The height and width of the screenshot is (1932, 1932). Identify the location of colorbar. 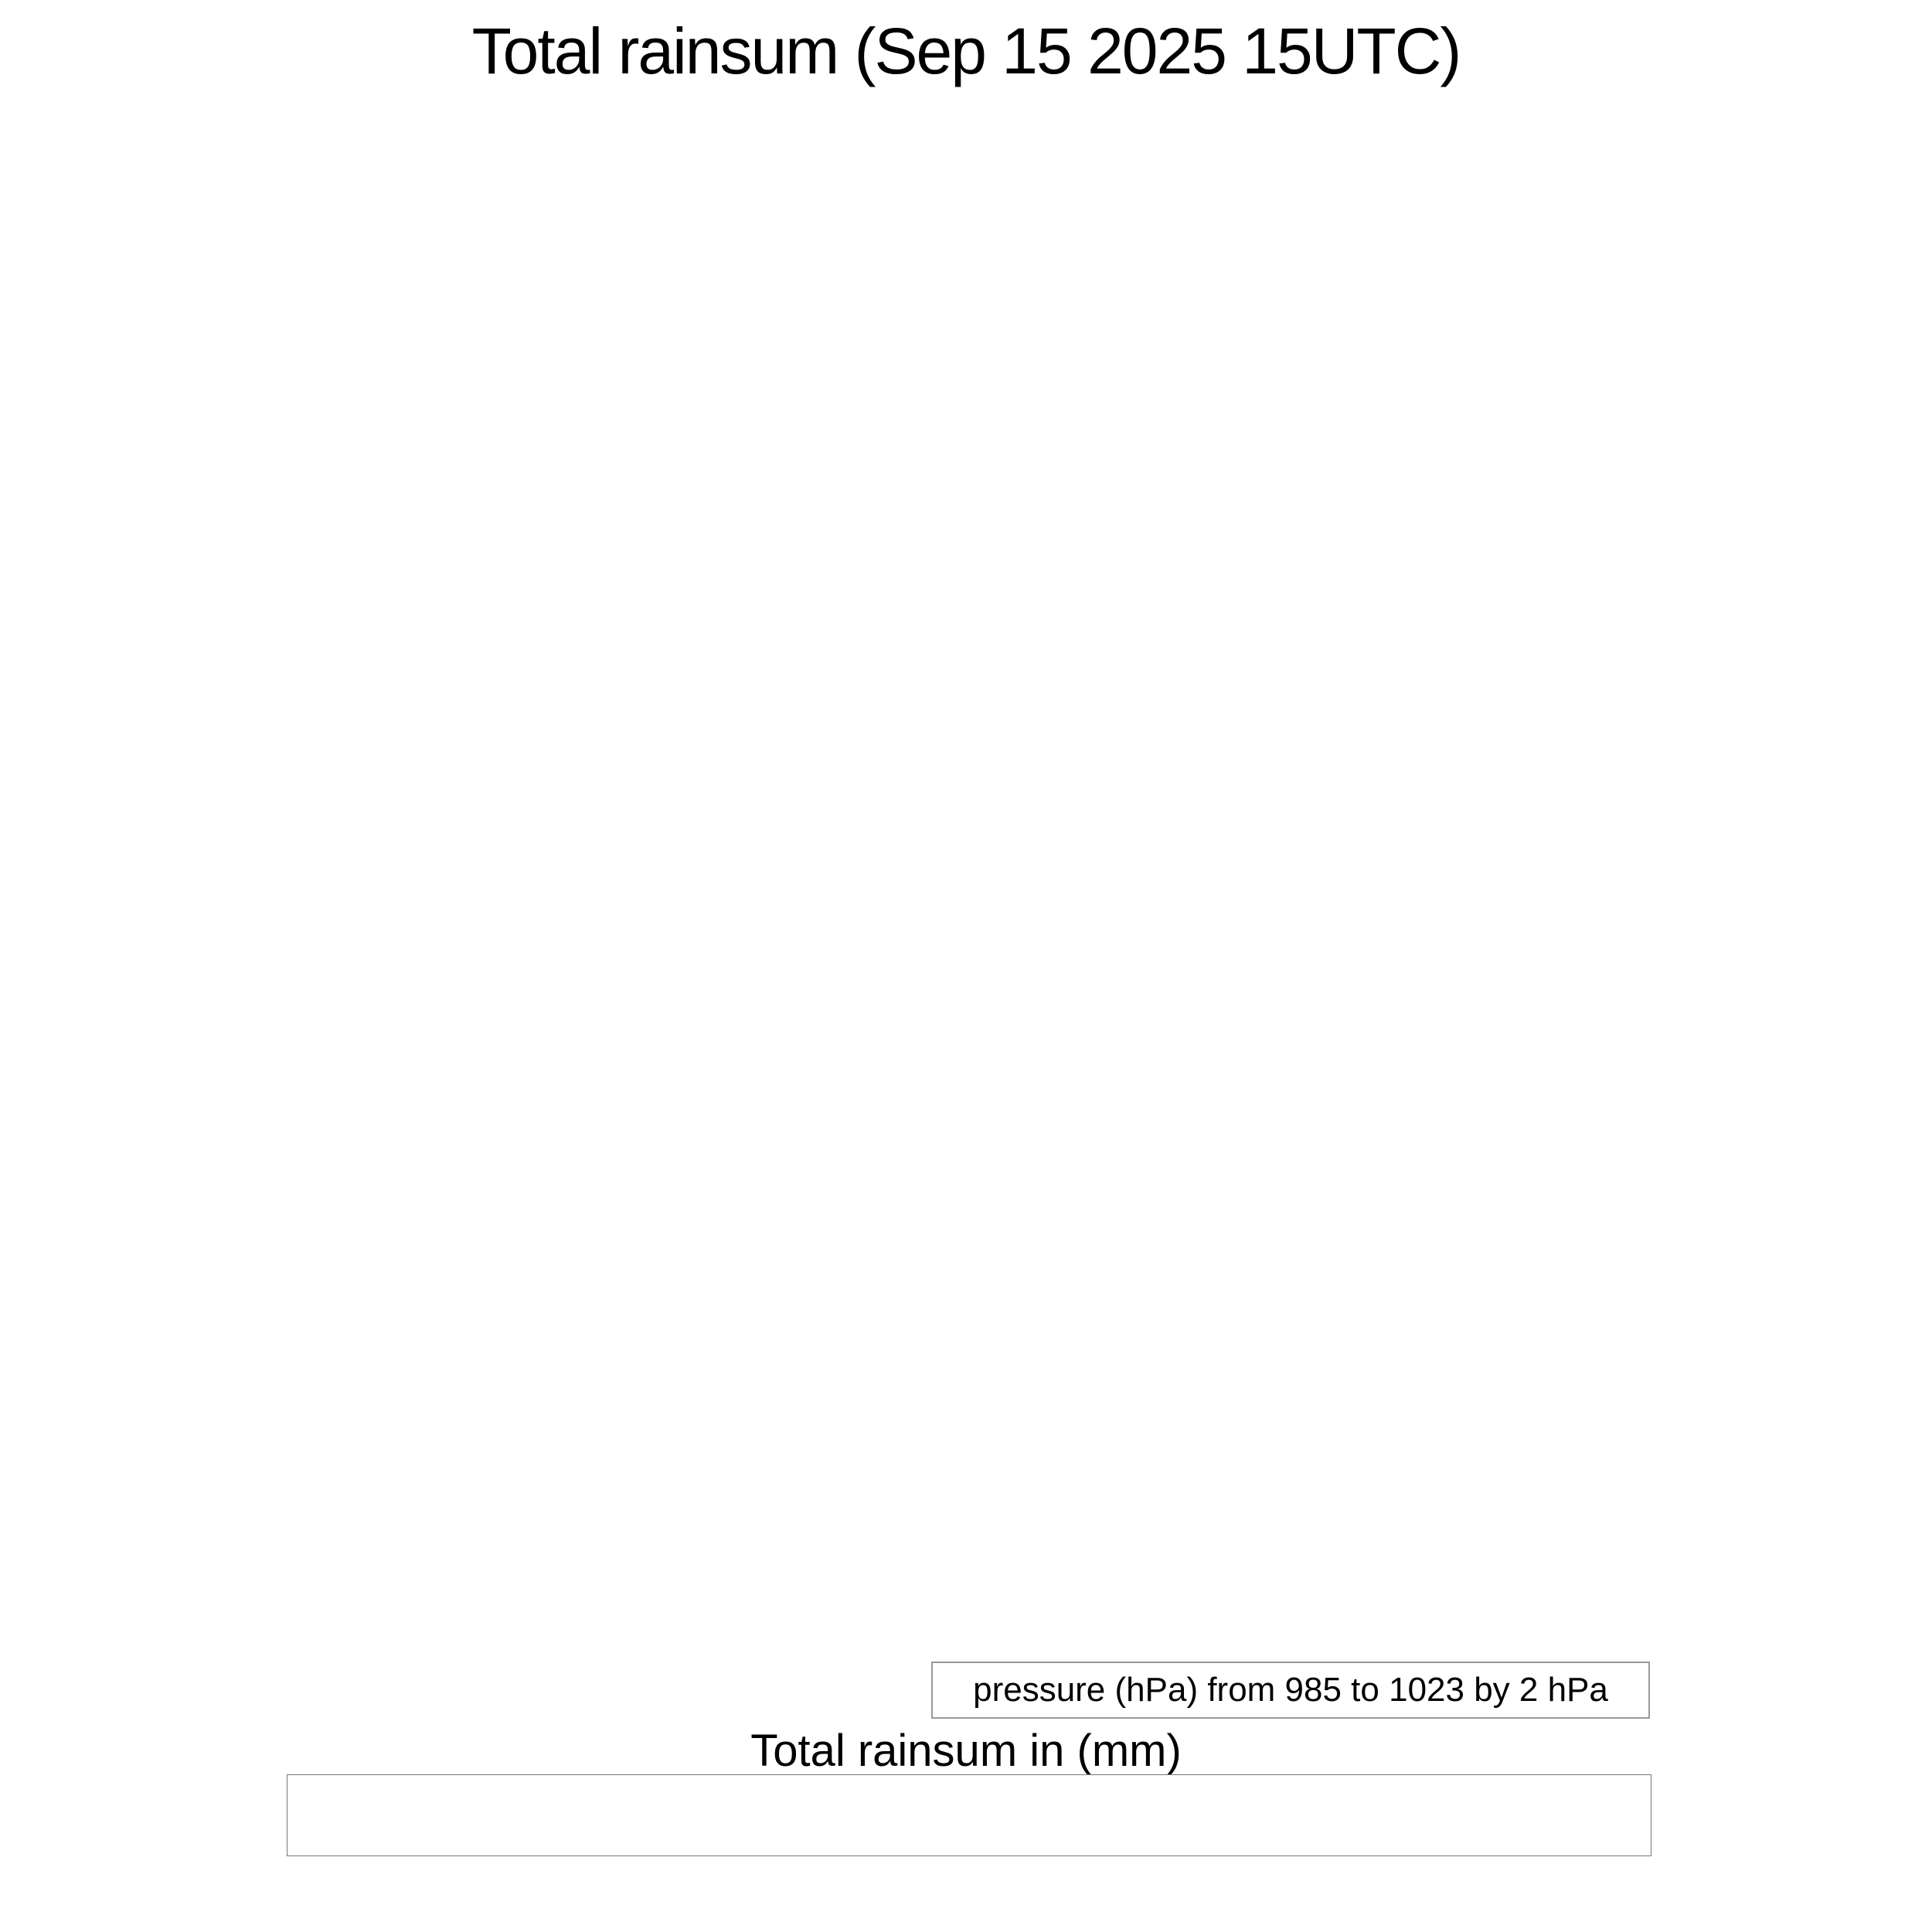
(969, 1815).